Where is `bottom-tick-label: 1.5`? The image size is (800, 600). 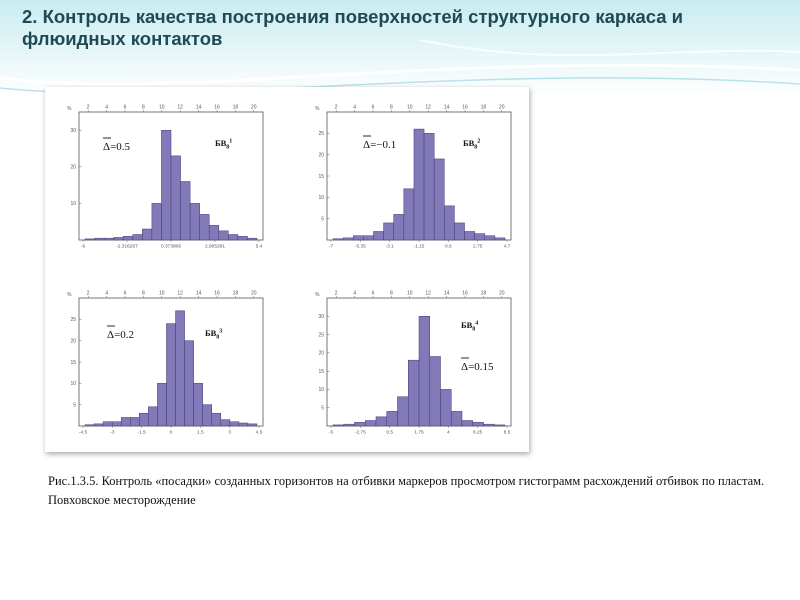 bottom-tick-label: 1.5 is located at coordinates (200, 433).